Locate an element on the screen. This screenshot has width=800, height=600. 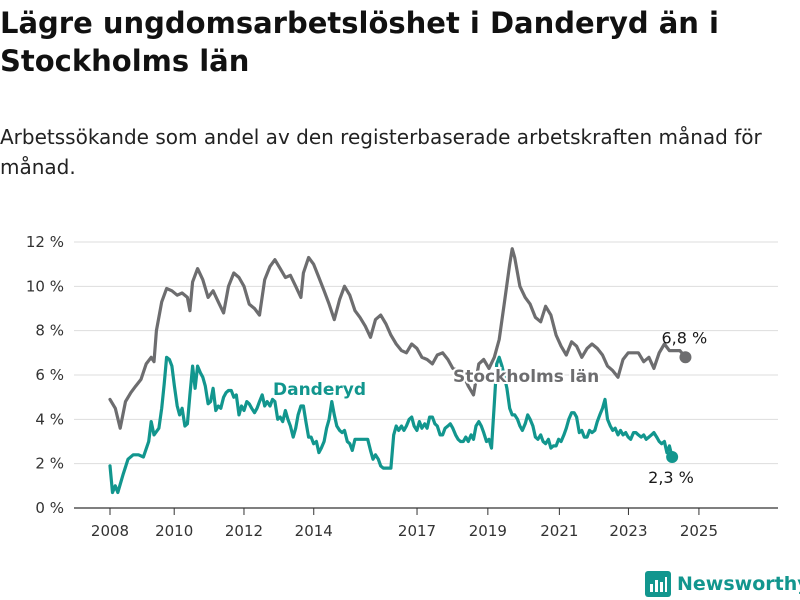
y-tick-label: 4 % is located at coordinates (49, 419).